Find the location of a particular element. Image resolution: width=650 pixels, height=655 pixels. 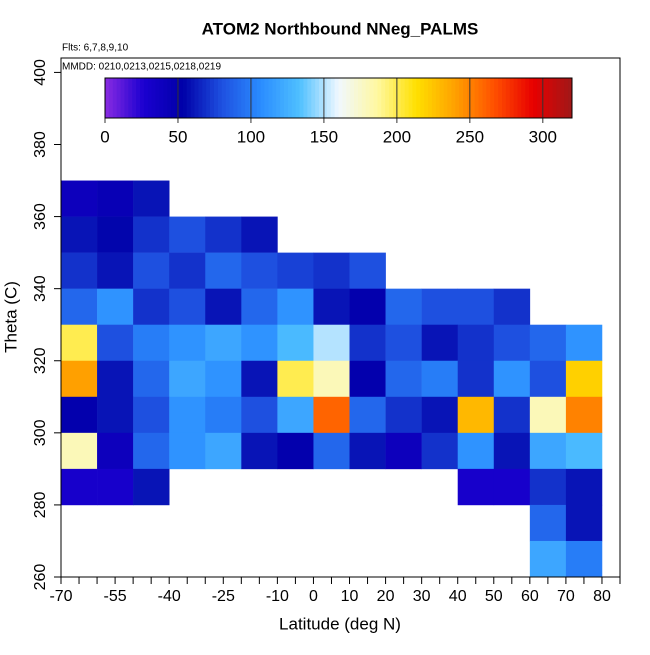

x-tick-label: 0 is located at coordinates (313, 596).